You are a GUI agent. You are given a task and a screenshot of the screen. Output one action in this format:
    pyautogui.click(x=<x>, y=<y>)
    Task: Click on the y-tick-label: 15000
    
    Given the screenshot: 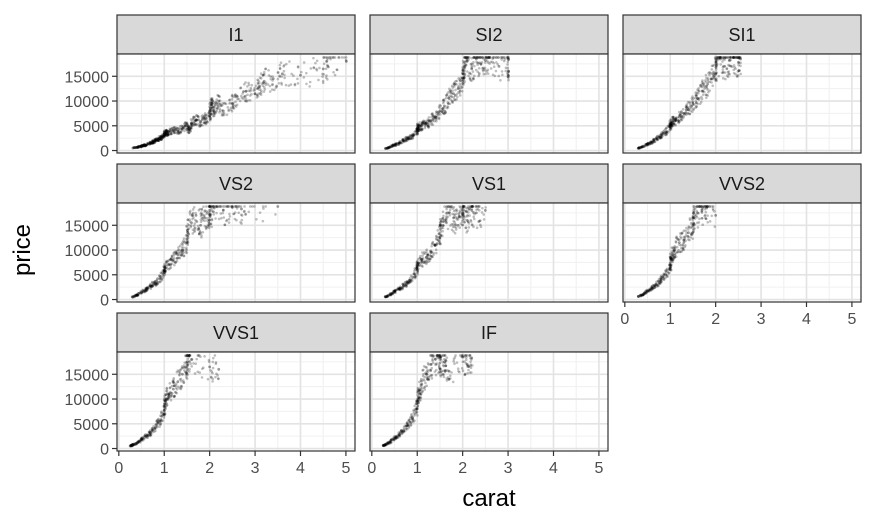 What is the action you would take?
    pyautogui.click(x=87, y=226)
    